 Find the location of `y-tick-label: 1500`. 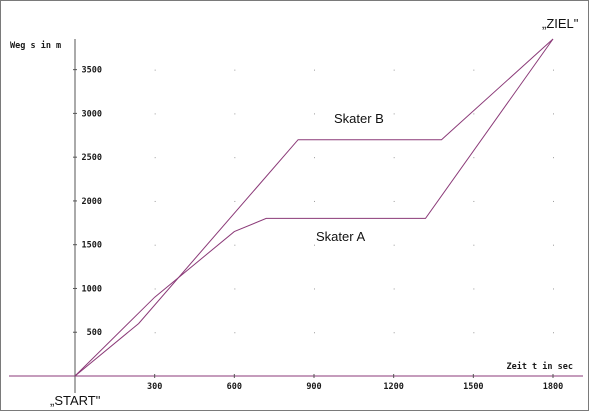

y-tick-label: 1500 is located at coordinates (92, 246).